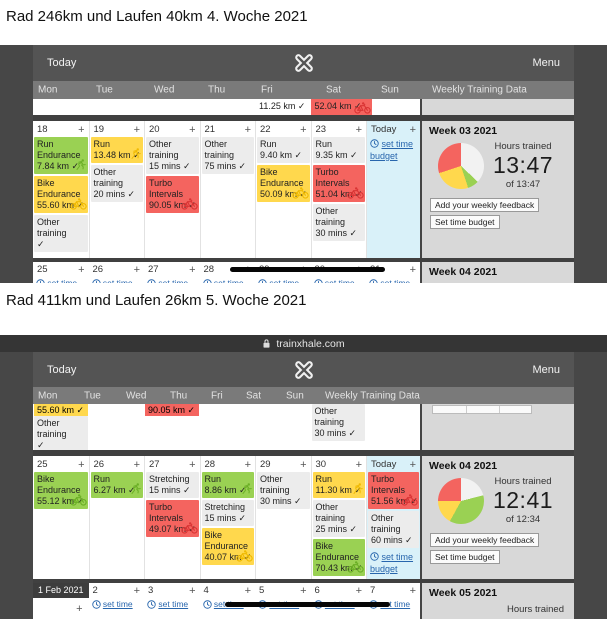 This screenshot has width=607, height=619. I want to click on card-text-line: 30 mins ✓, so click(335, 433).